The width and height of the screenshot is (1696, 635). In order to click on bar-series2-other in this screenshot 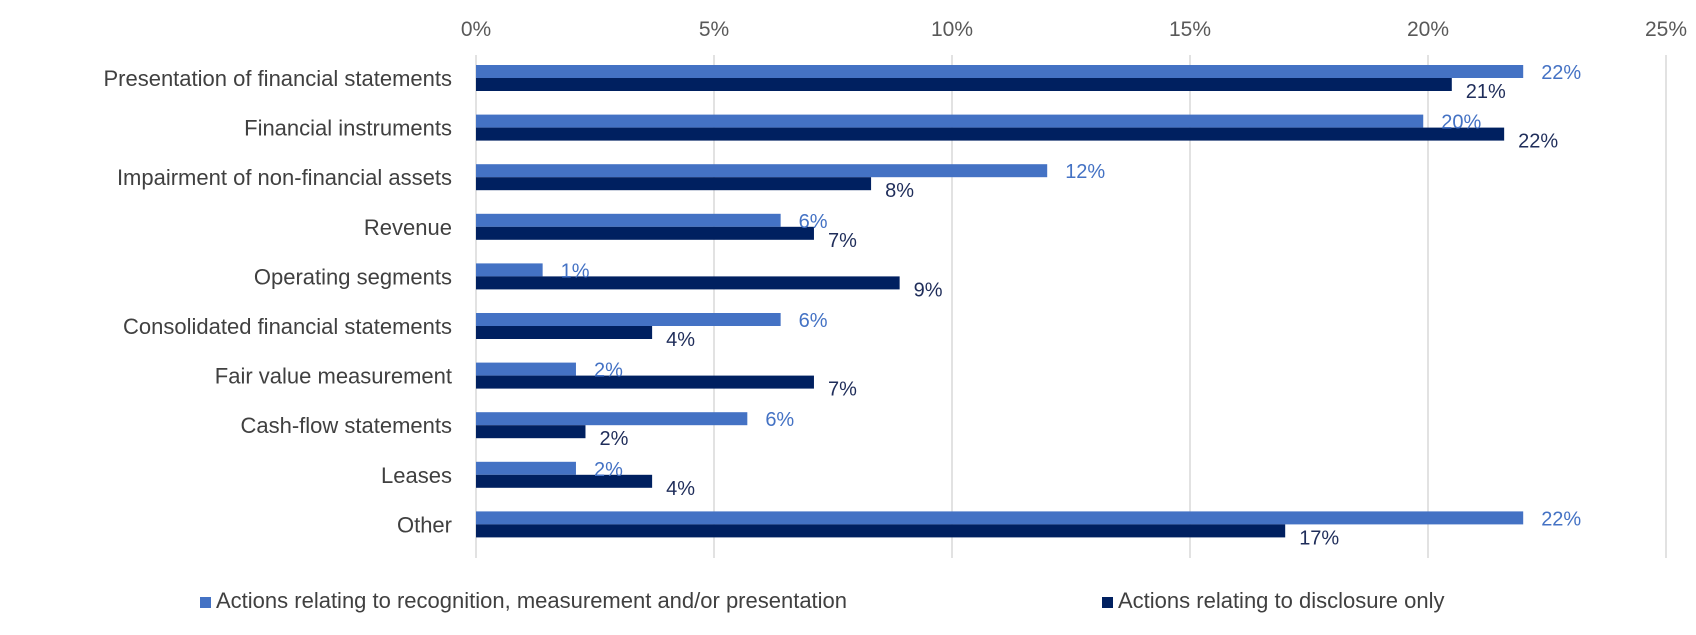, I will do `click(881, 531)`.